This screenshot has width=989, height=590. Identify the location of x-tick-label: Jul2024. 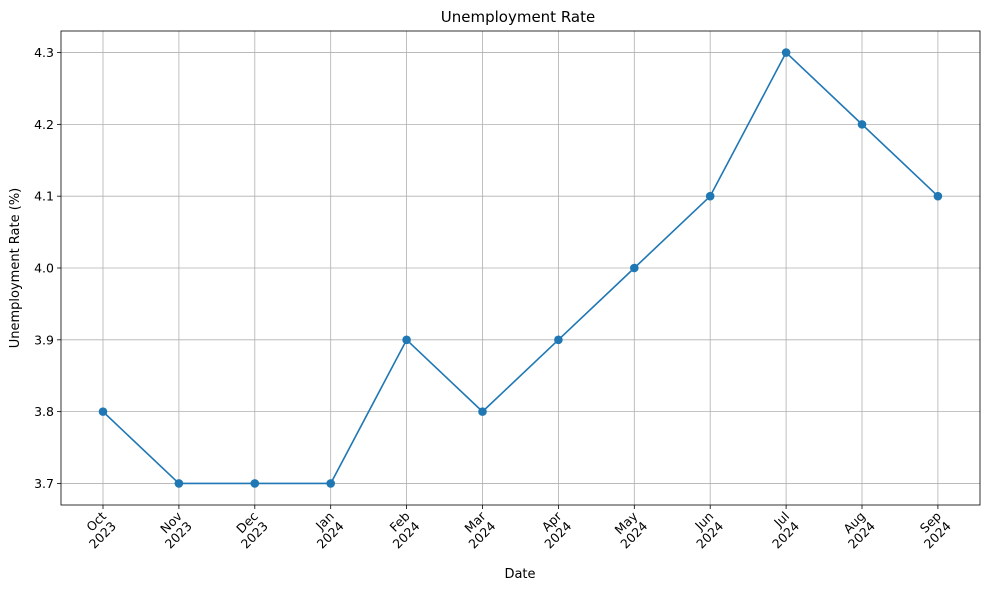
(780, 529).